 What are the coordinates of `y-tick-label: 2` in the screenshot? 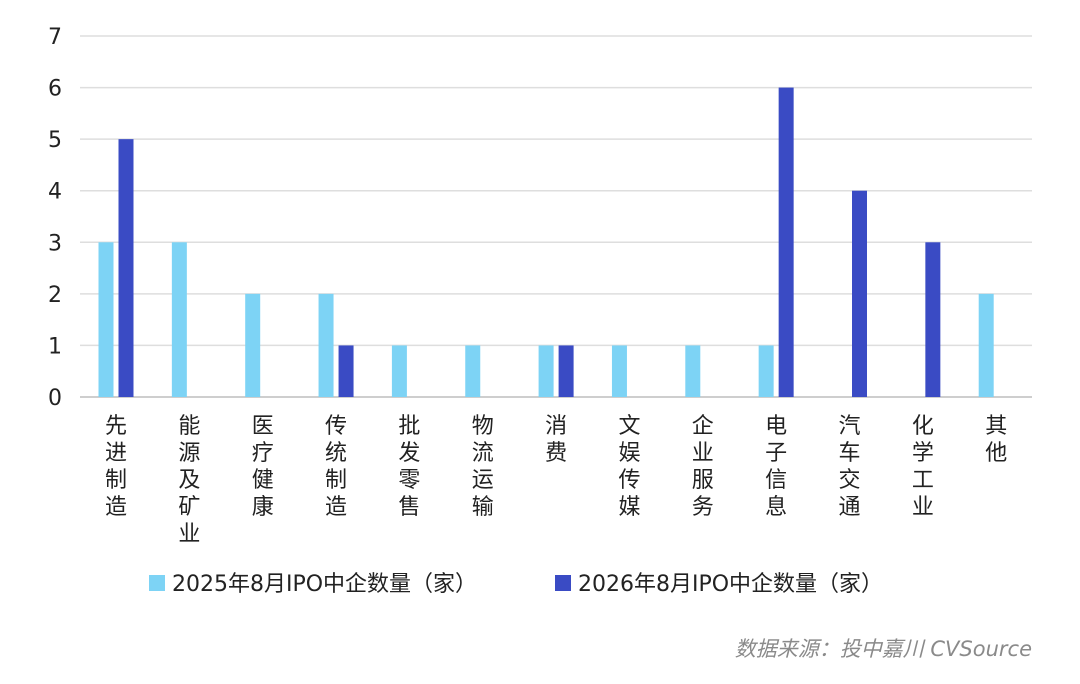 It's located at (55, 295).